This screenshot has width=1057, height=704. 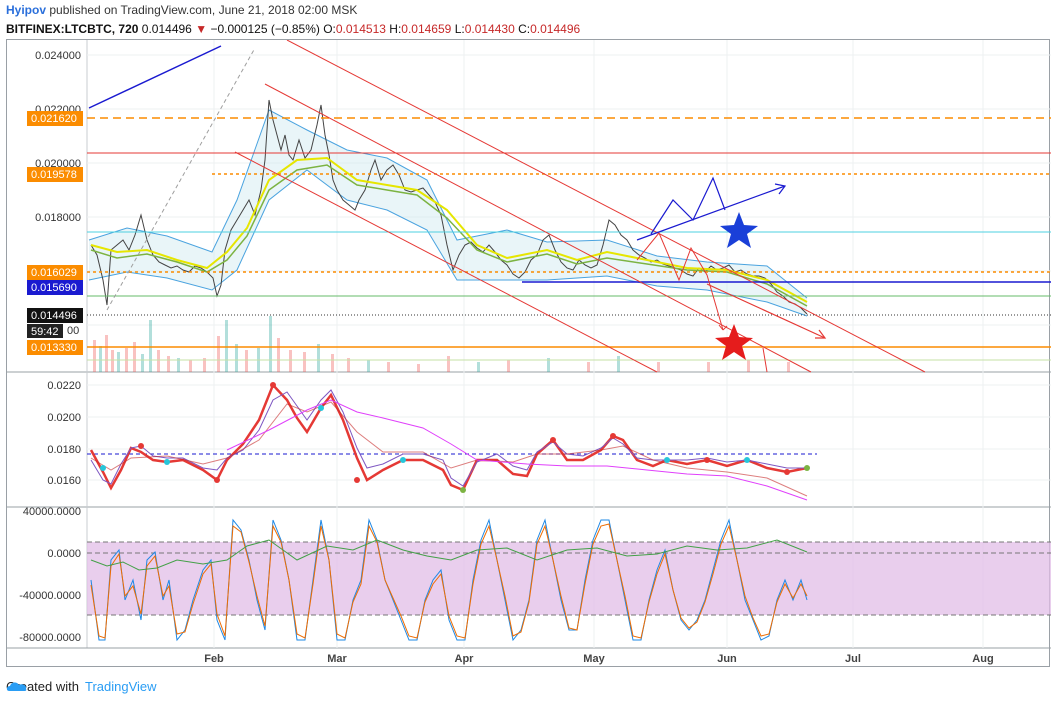 What do you see at coordinates (395, 29) in the screenshot?
I see `high-label: H:` at bounding box center [395, 29].